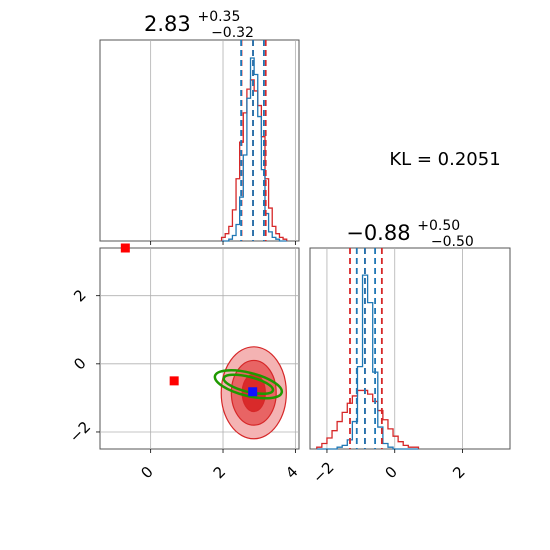 Image resolution: width=550 pixels, height=550 pixels. I want to click on title-lower: −0.50, so click(452, 242).